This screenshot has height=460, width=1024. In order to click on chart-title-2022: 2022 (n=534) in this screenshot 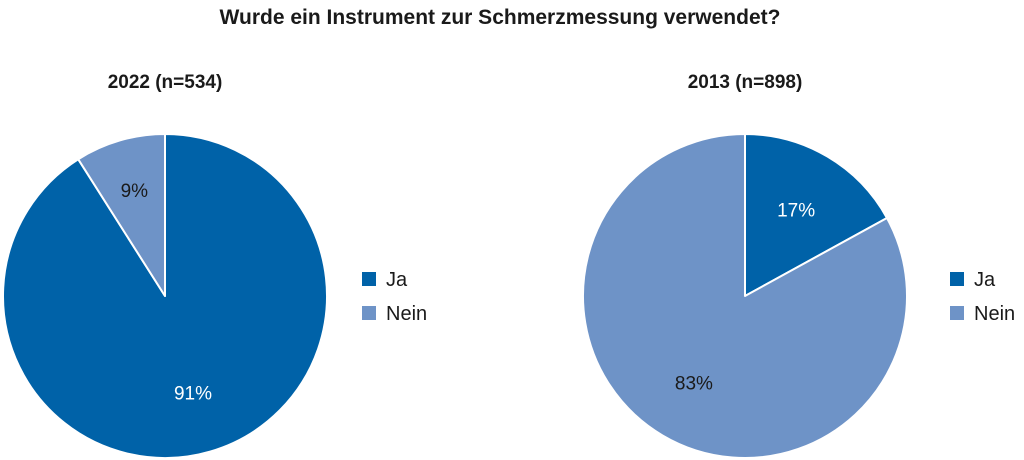, I will do `click(165, 82)`.